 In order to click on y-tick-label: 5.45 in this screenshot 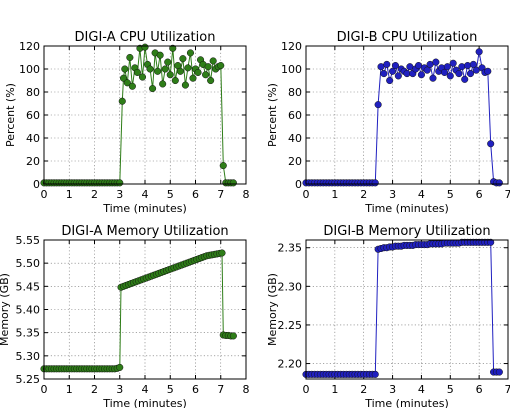, I will do `click(28, 286)`.